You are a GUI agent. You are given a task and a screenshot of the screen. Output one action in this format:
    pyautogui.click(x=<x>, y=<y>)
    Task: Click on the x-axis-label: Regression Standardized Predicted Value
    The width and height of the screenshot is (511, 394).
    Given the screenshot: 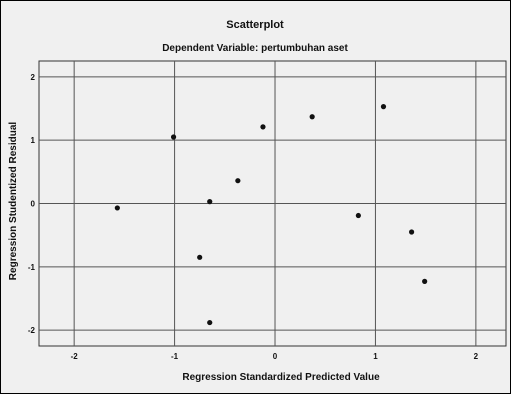 What is the action you would take?
    pyautogui.click(x=281, y=377)
    